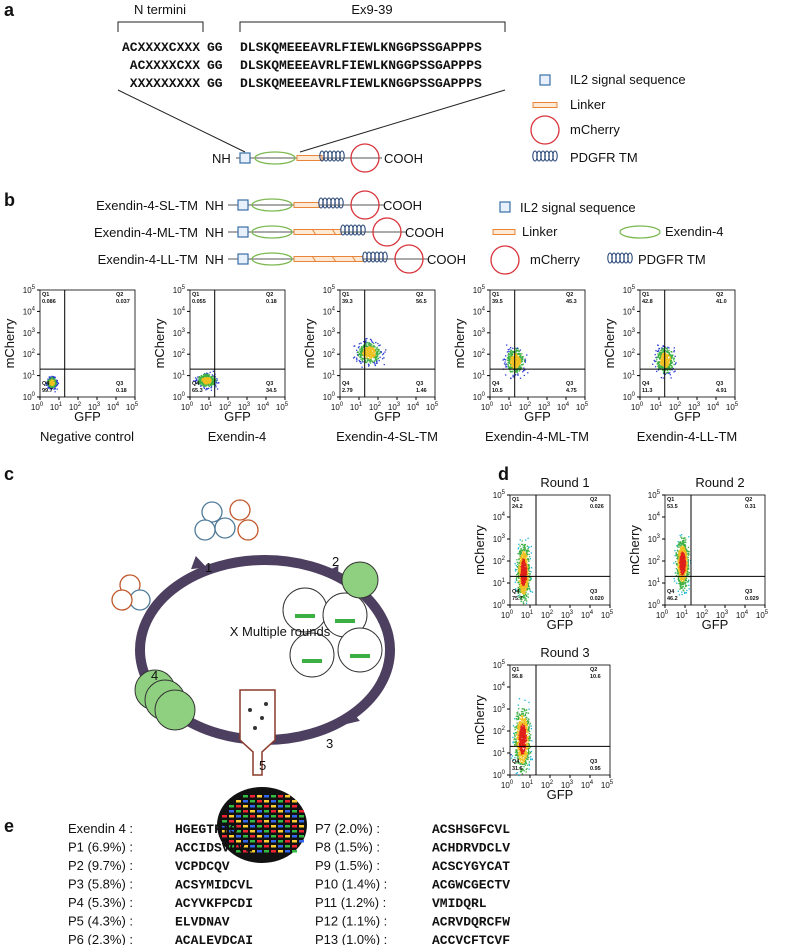  What do you see at coordinates (214, 232) in the screenshot?
I see `terminus: NH` at bounding box center [214, 232].